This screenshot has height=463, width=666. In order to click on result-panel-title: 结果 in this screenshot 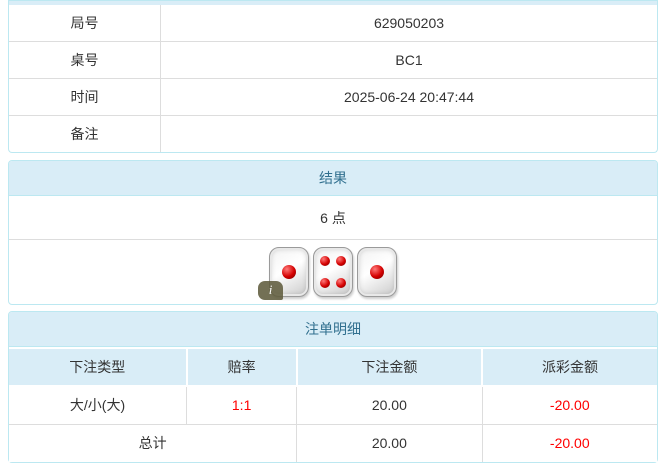, I will do `click(333, 178)`.